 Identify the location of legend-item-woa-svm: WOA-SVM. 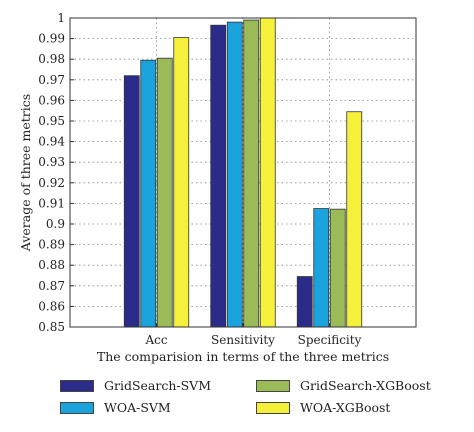
(115, 407).